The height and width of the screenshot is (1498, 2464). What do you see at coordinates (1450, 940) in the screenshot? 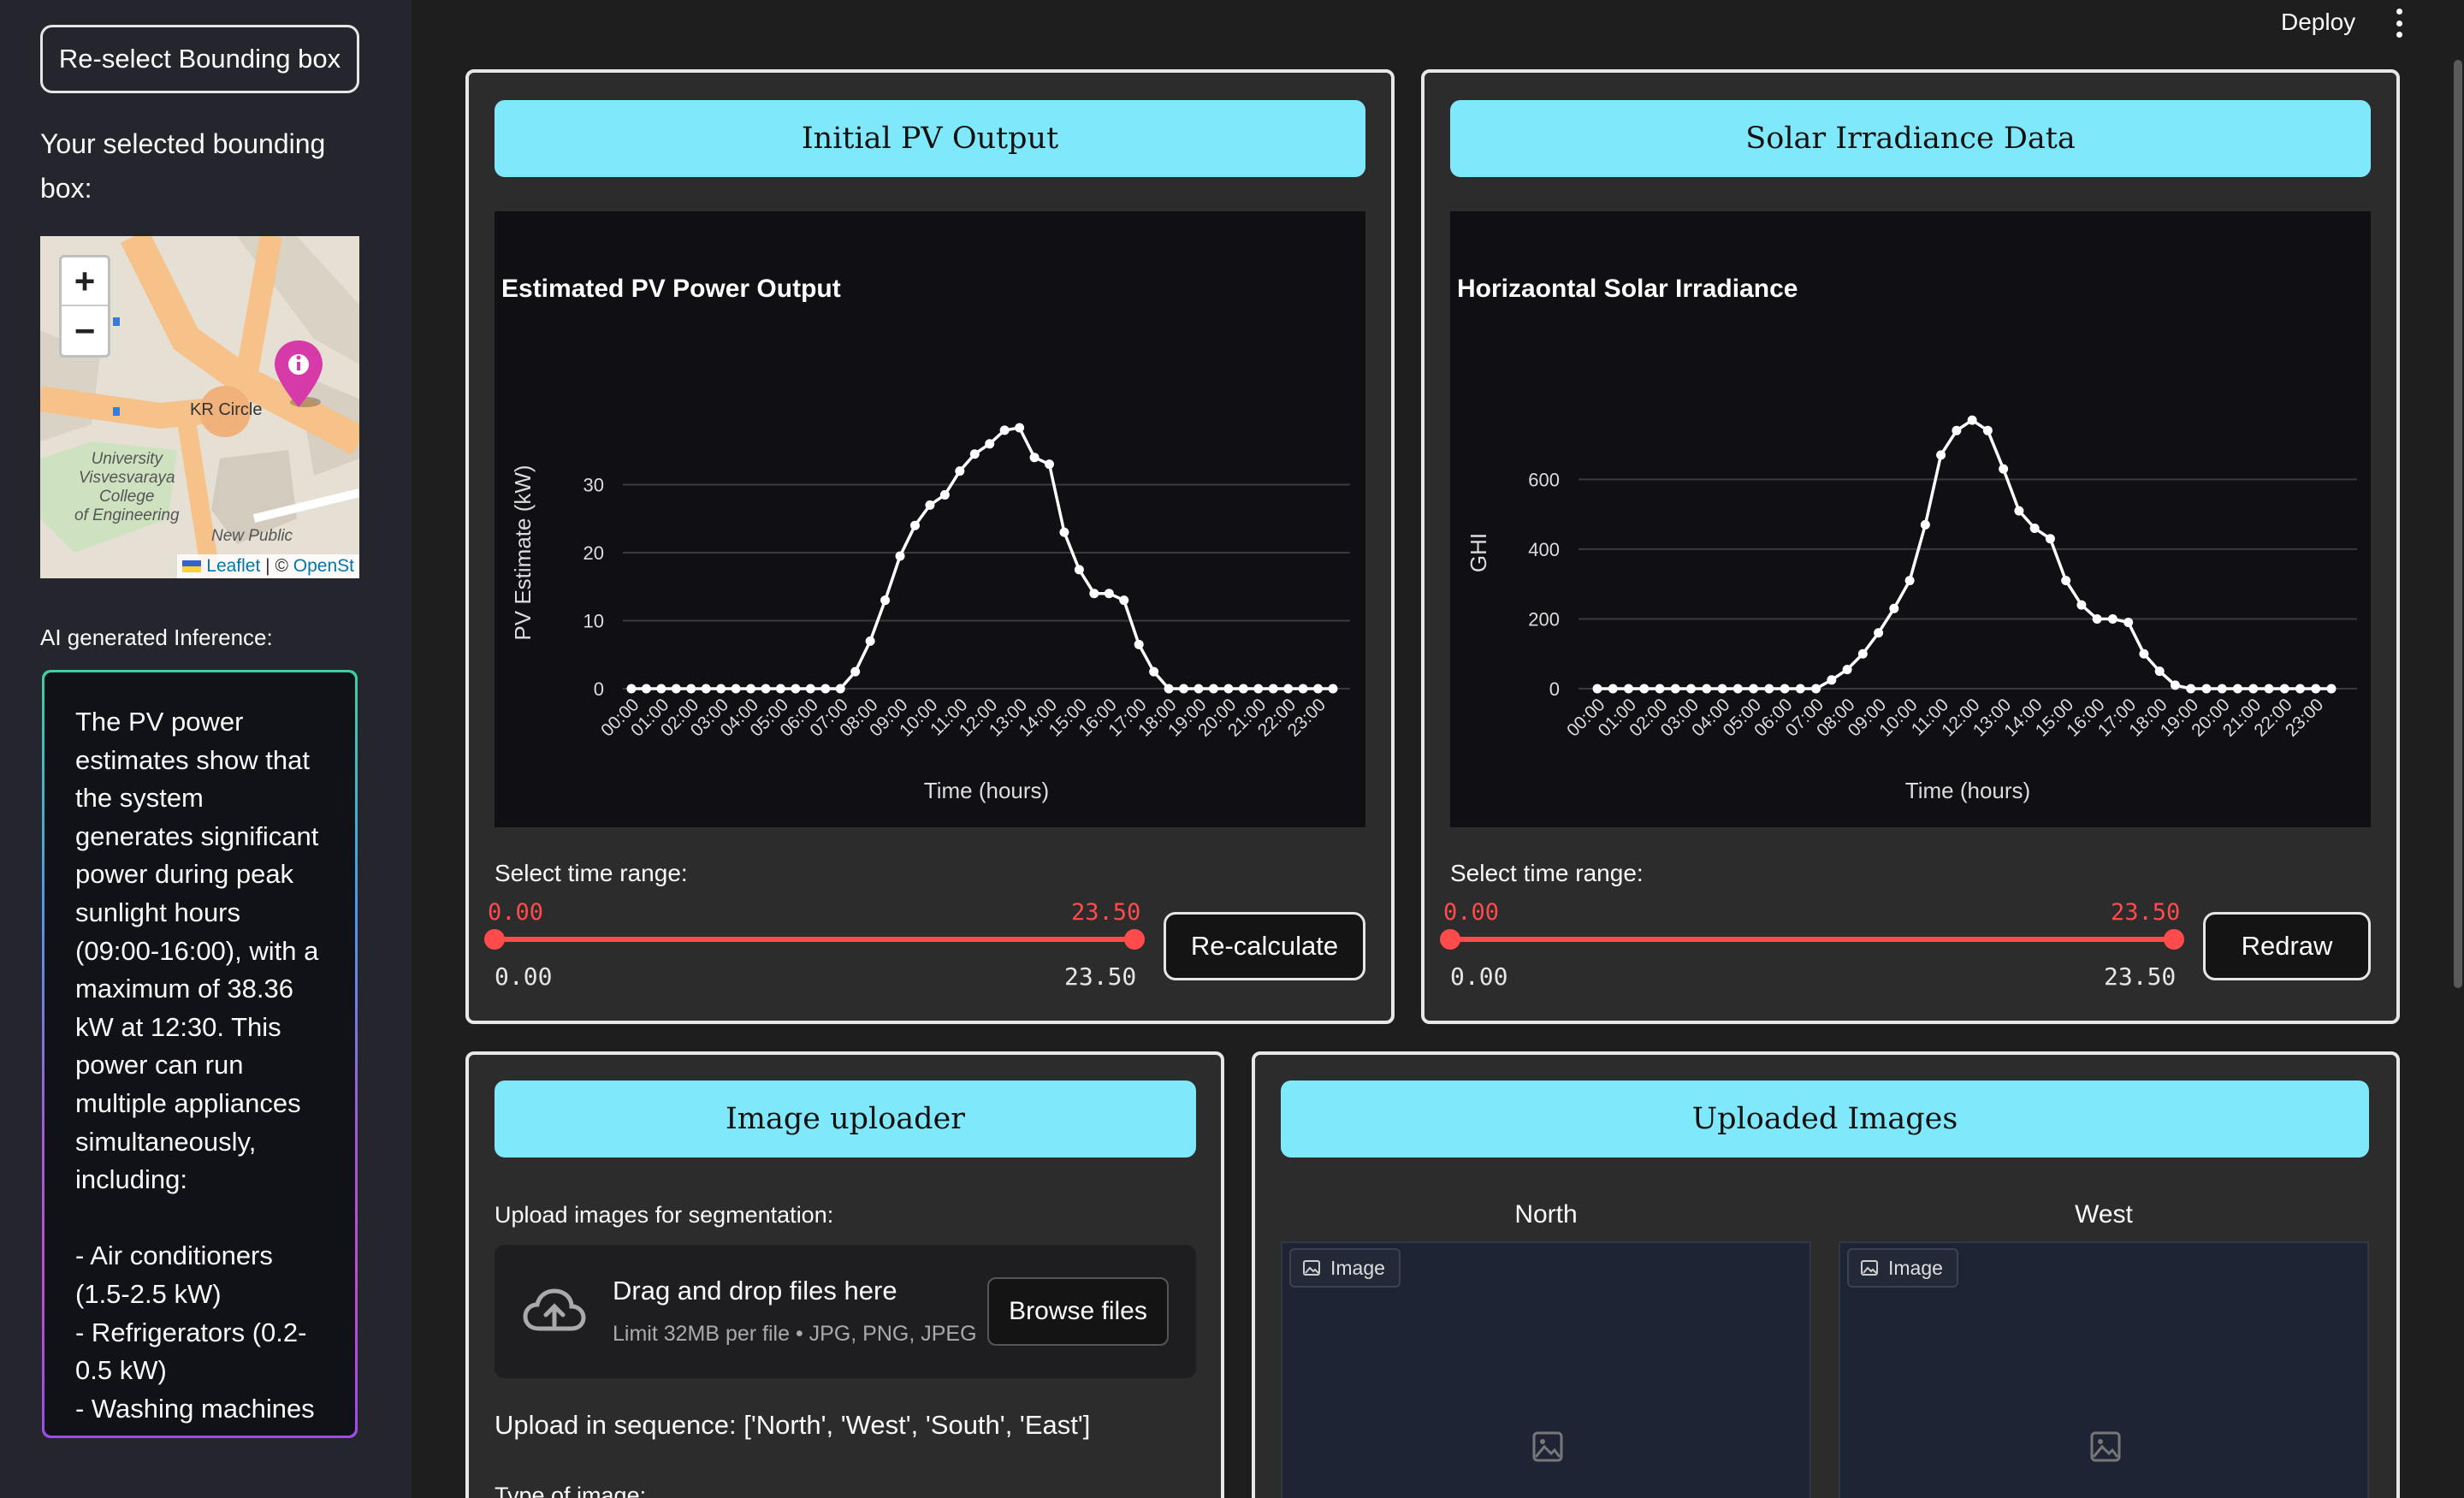
I see `irr-slider-low-thumb` at bounding box center [1450, 940].